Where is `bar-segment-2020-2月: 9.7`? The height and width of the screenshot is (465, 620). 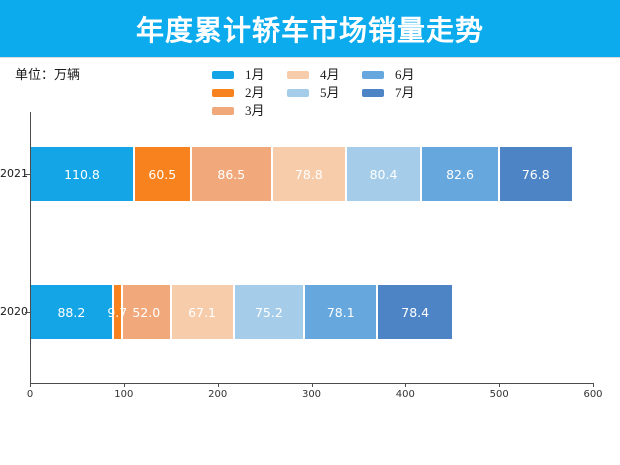 bar-segment-2020-2月: 9.7 is located at coordinates (117, 312).